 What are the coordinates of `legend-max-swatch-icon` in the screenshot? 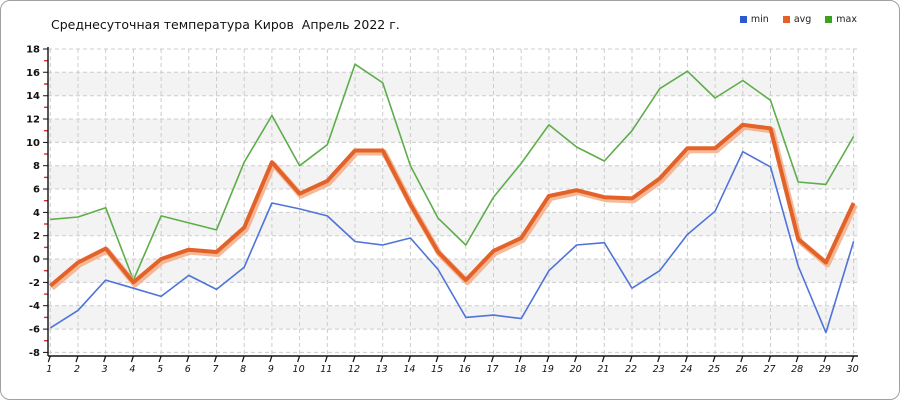 It's located at (829, 19).